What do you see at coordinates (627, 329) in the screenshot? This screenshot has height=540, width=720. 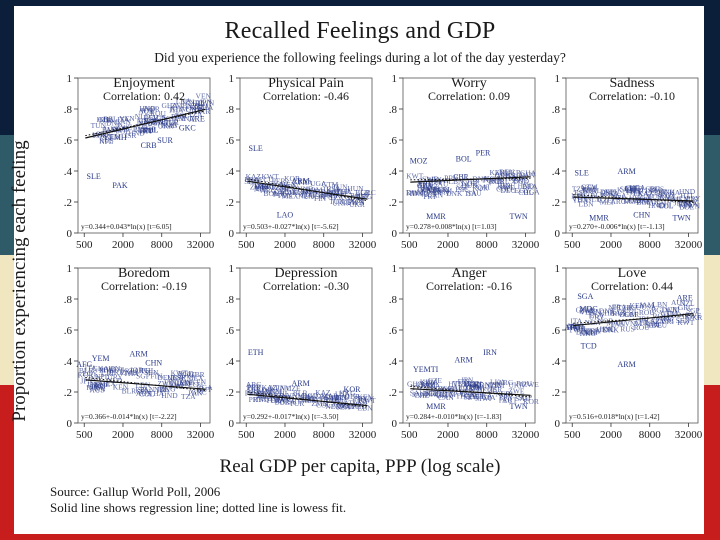 I see `country-point-label: RUS` at bounding box center [627, 329].